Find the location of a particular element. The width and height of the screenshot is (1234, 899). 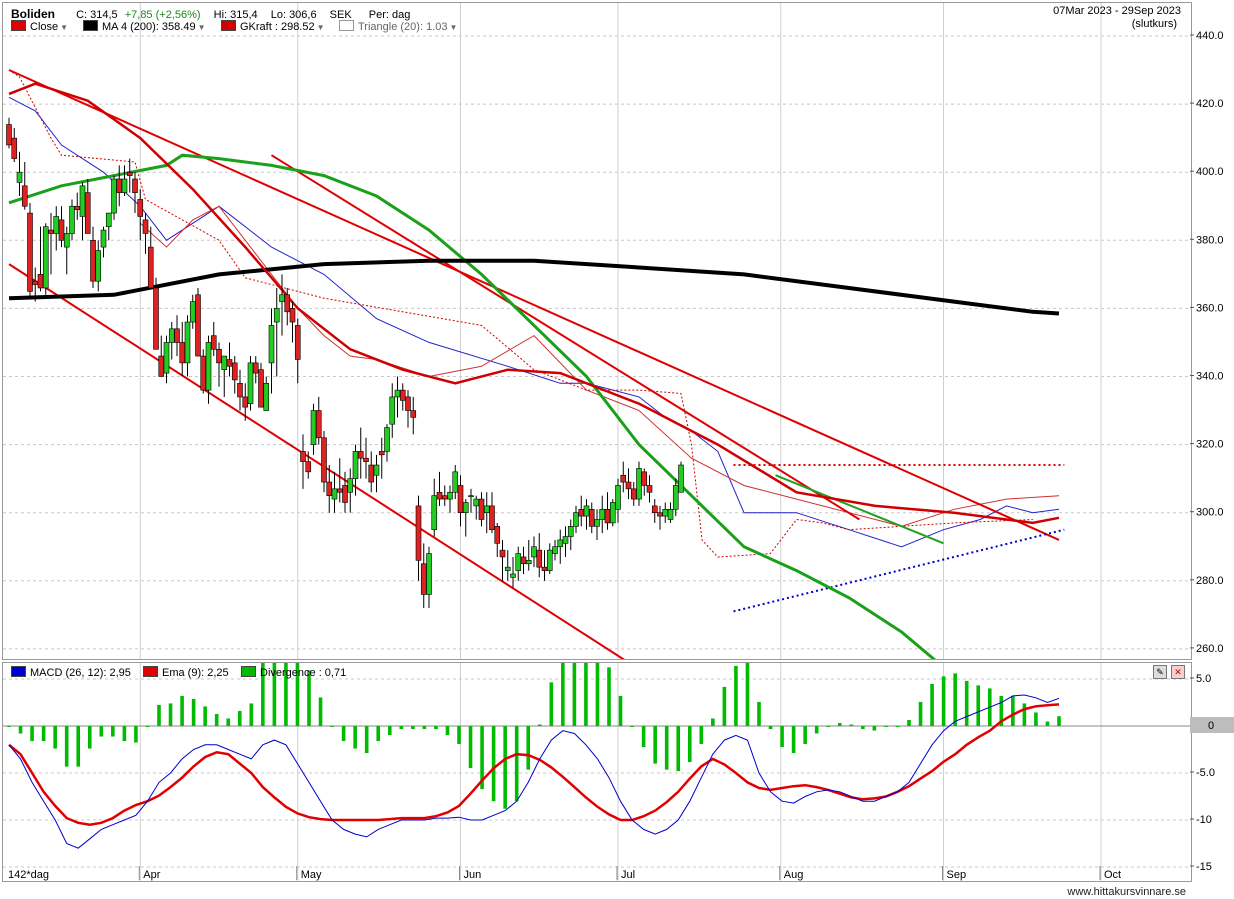

close-icon: ✕ is located at coordinates (1178, 672).